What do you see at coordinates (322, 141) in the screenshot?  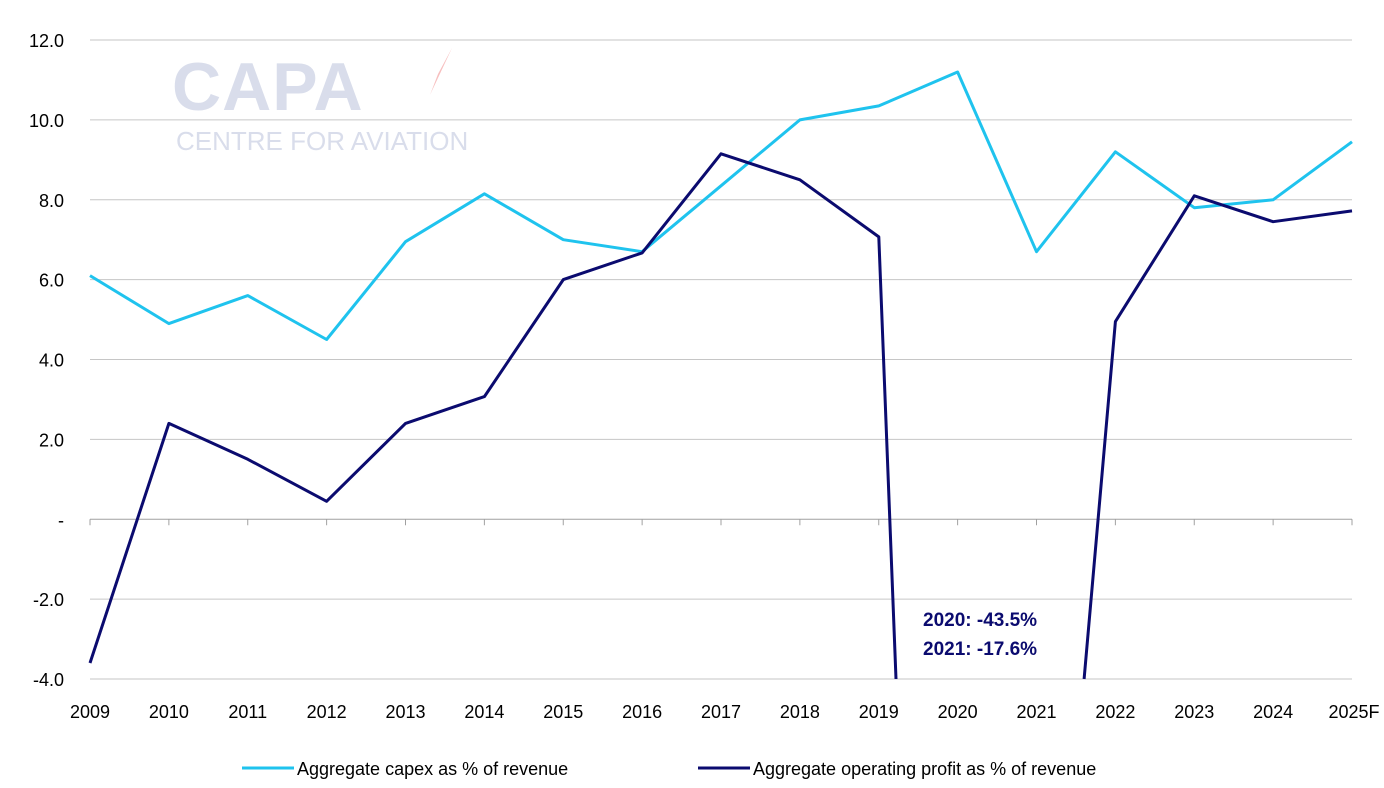 I see `svg-text: CENTRE FOR AVIATION` at bounding box center [322, 141].